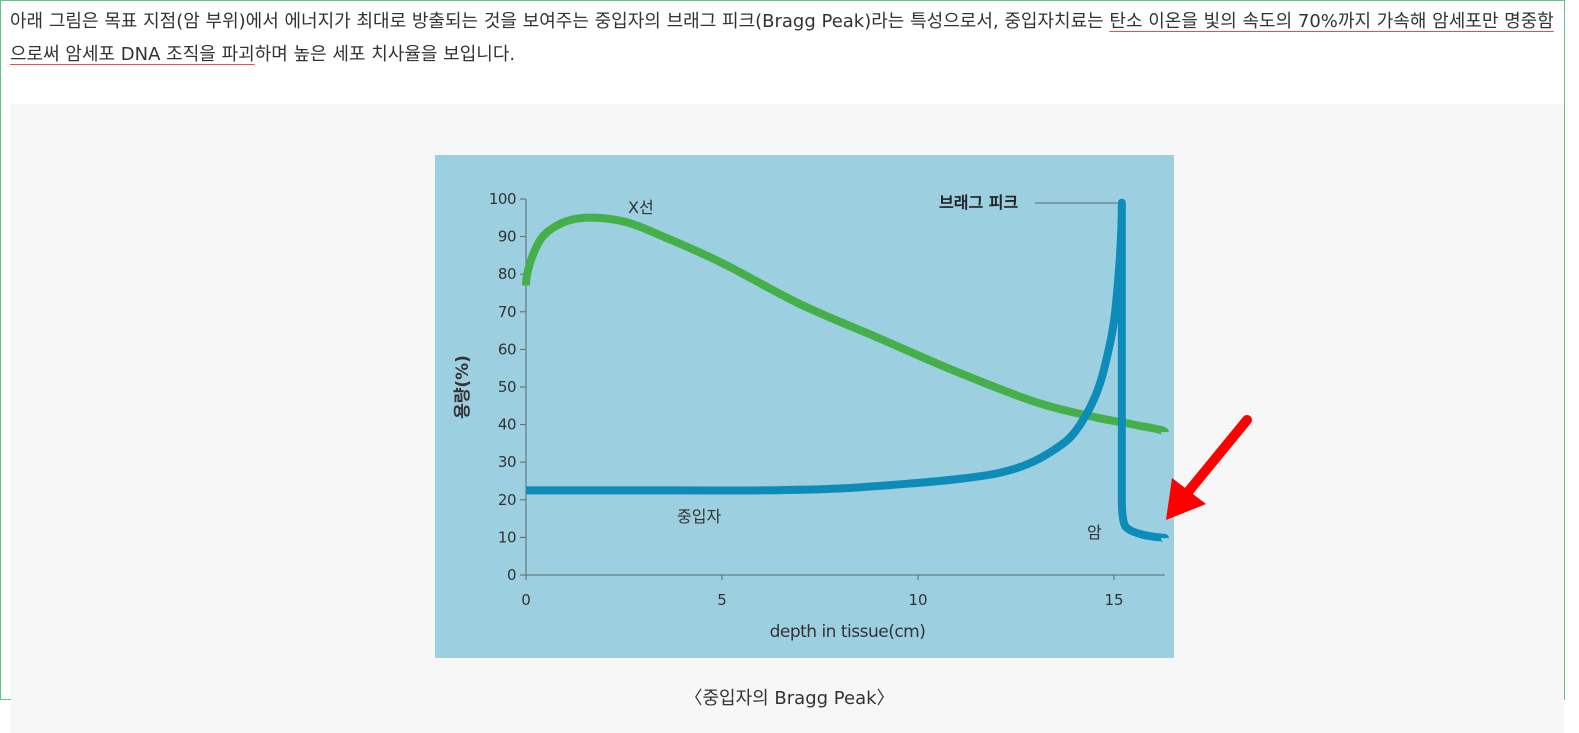  What do you see at coordinates (507, 349) in the screenshot?
I see `y-tick-label: 60` at bounding box center [507, 349].